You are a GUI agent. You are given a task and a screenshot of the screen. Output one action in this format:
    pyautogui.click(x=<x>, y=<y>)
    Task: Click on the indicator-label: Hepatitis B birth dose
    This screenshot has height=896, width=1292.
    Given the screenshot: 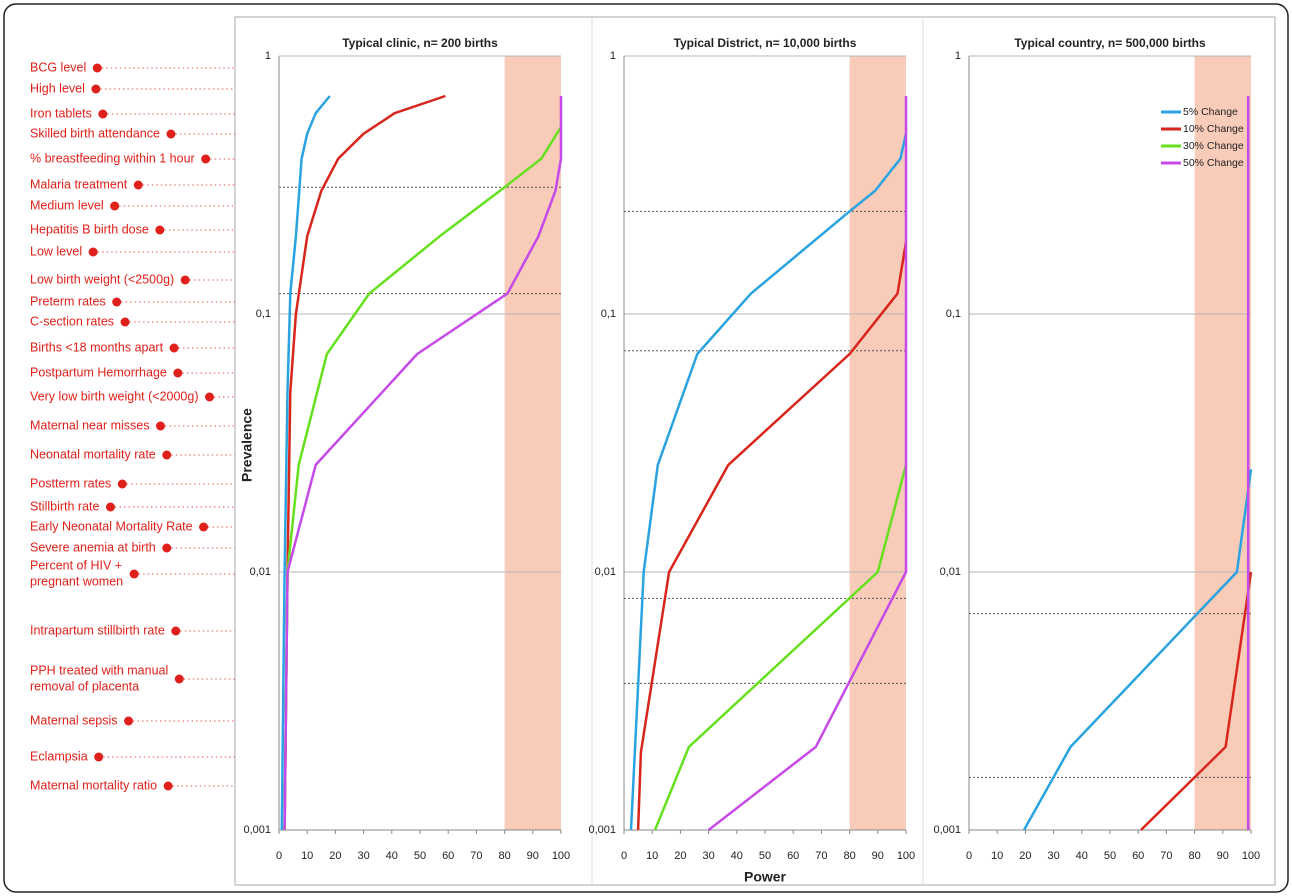 What is the action you would take?
    pyautogui.click(x=89, y=229)
    